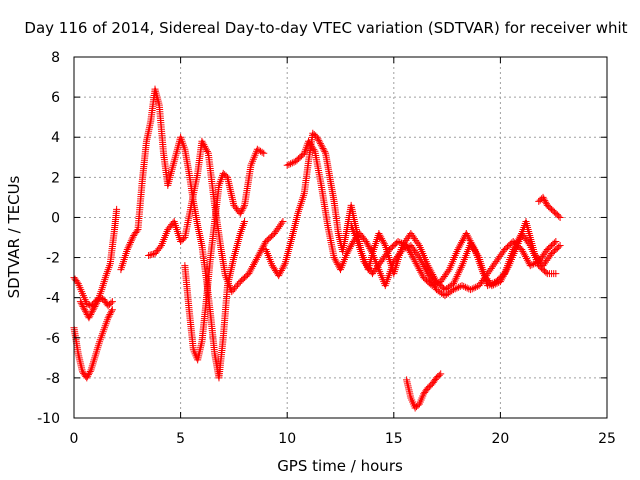  I want to click on y-tick-label: -8, so click(53, 379).